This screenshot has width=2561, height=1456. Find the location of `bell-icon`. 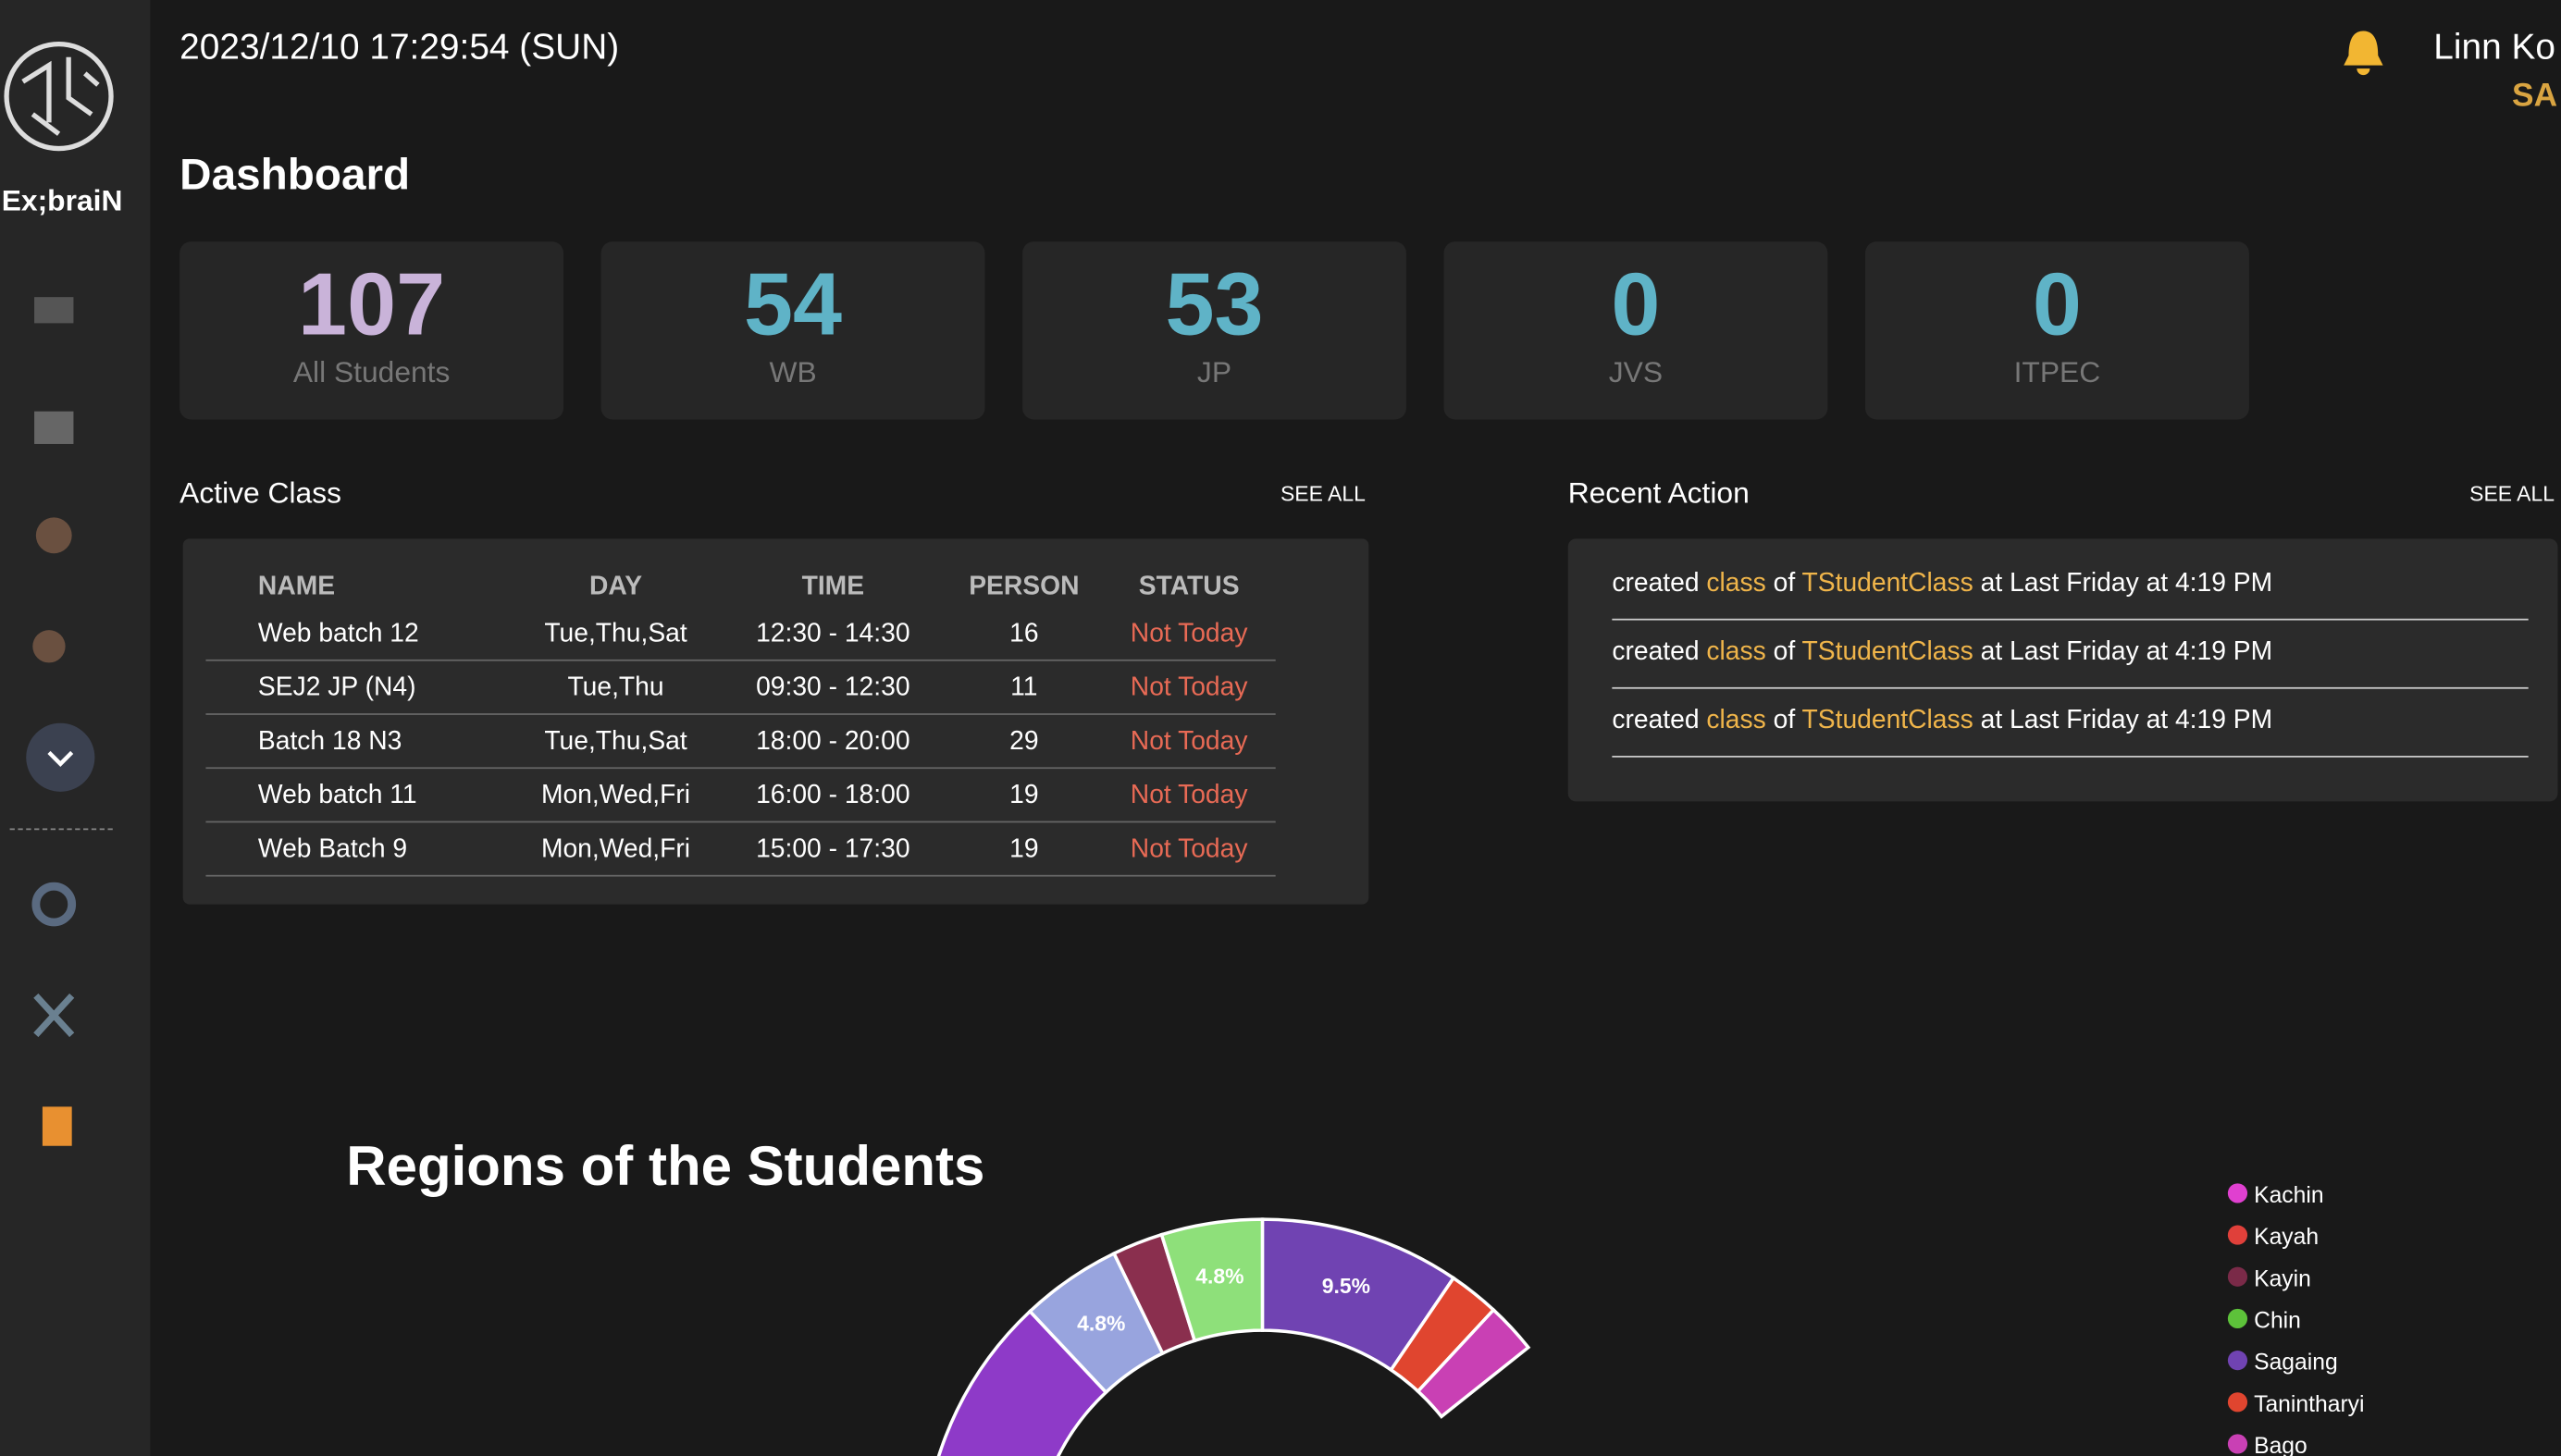

bell-icon is located at coordinates (2363, 52).